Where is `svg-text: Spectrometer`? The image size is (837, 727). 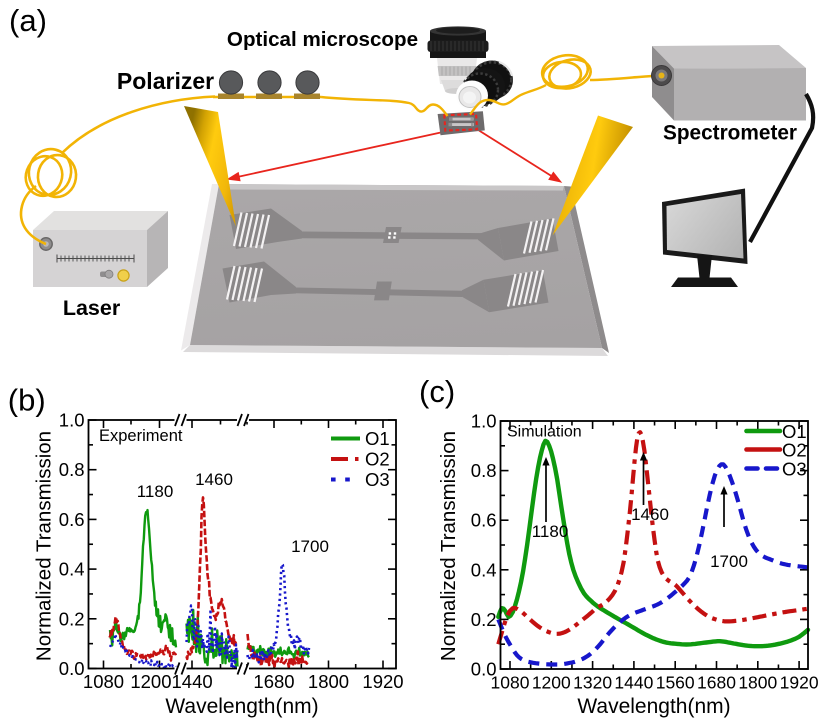 svg-text: Spectrometer is located at coordinates (730, 133).